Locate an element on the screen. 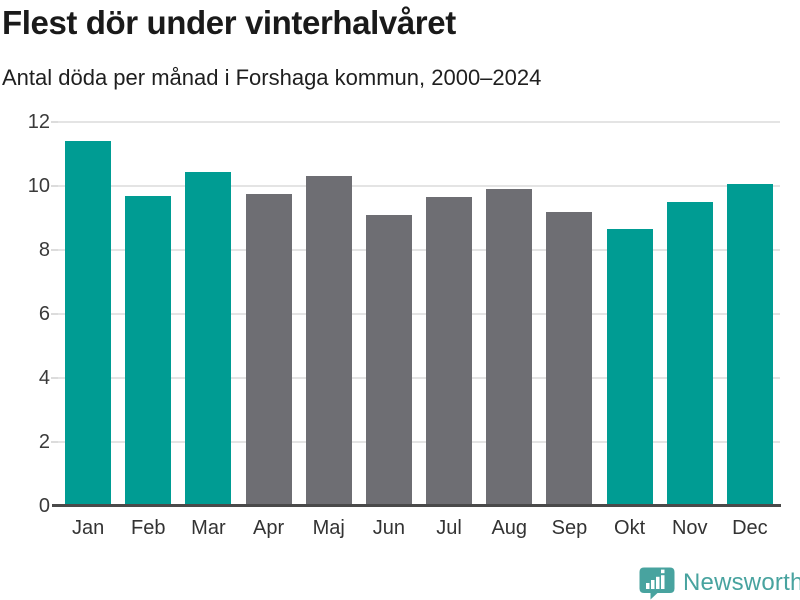 The height and width of the screenshot is (600, 800). x-tick-label-apr: Apr is located at coordinates (269, 528).